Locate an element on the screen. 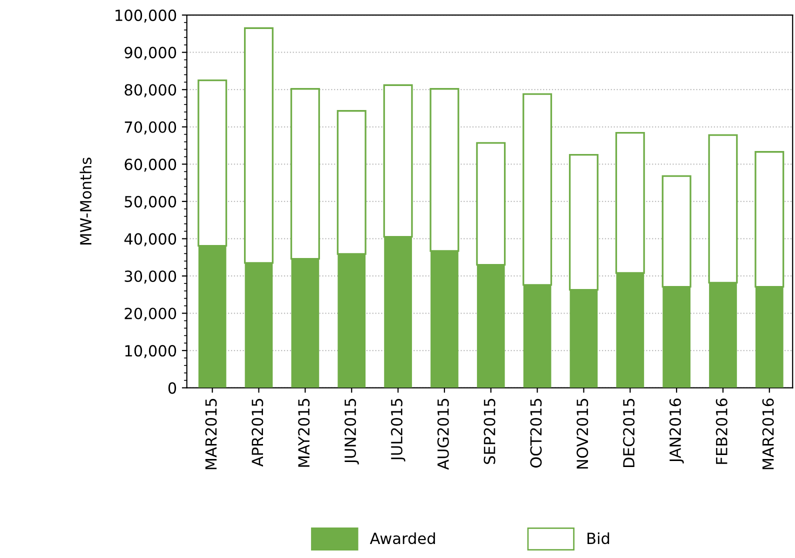 The image size is (795, 558). x-tick-label: APR2015 is located at coordinates (258, 432).